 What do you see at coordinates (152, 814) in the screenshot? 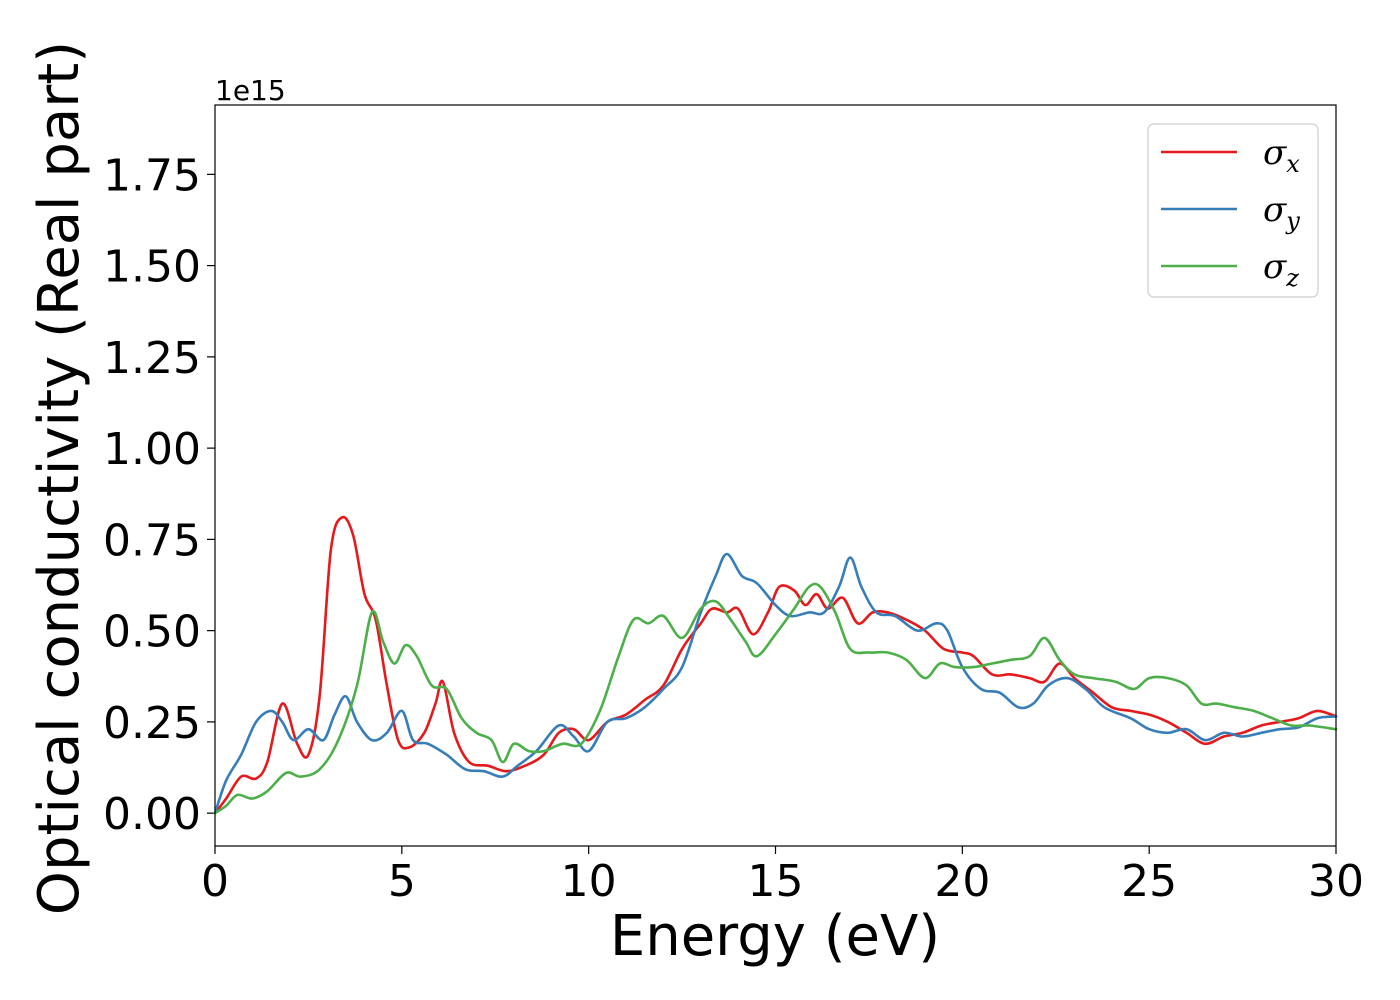
I see `y-tick-label: 0.00` at bounding box center [152, 814].